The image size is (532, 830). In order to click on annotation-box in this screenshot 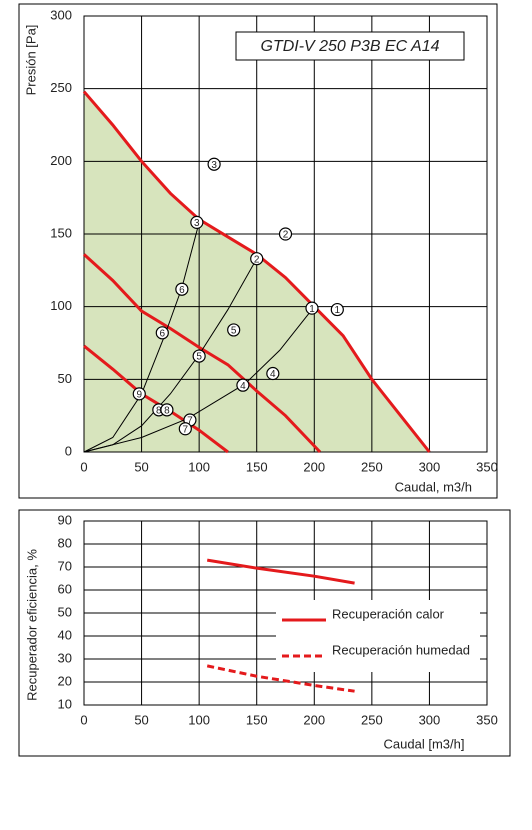, I will do `click(350, 46)`.